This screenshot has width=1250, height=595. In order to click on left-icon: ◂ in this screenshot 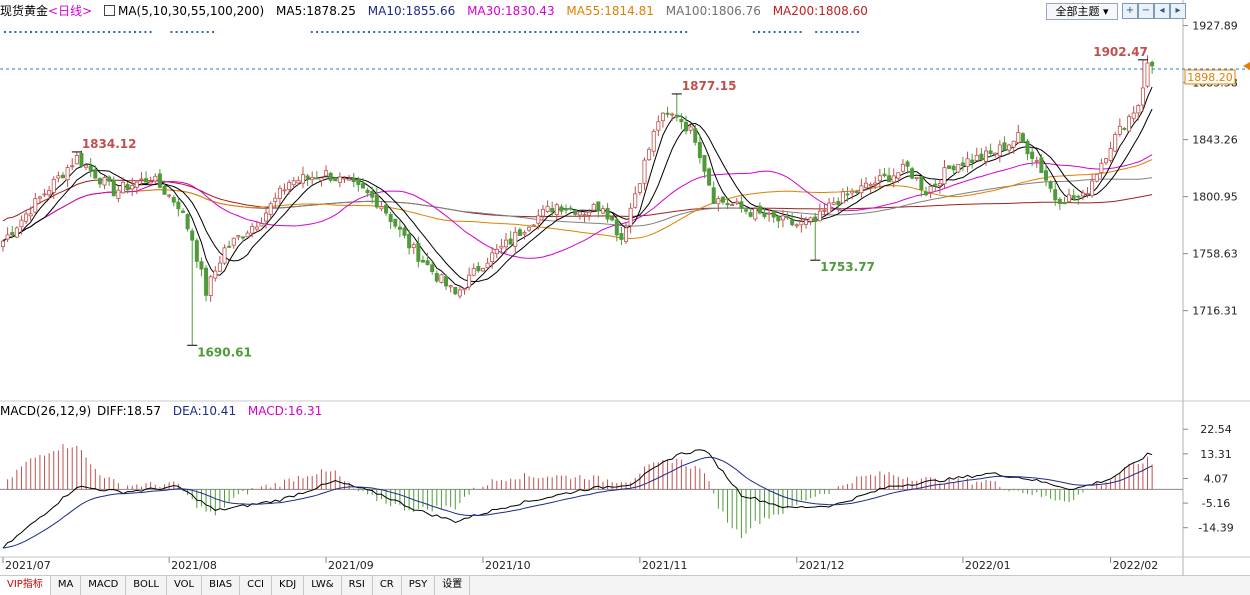, I will do `click(1162, 11)`.